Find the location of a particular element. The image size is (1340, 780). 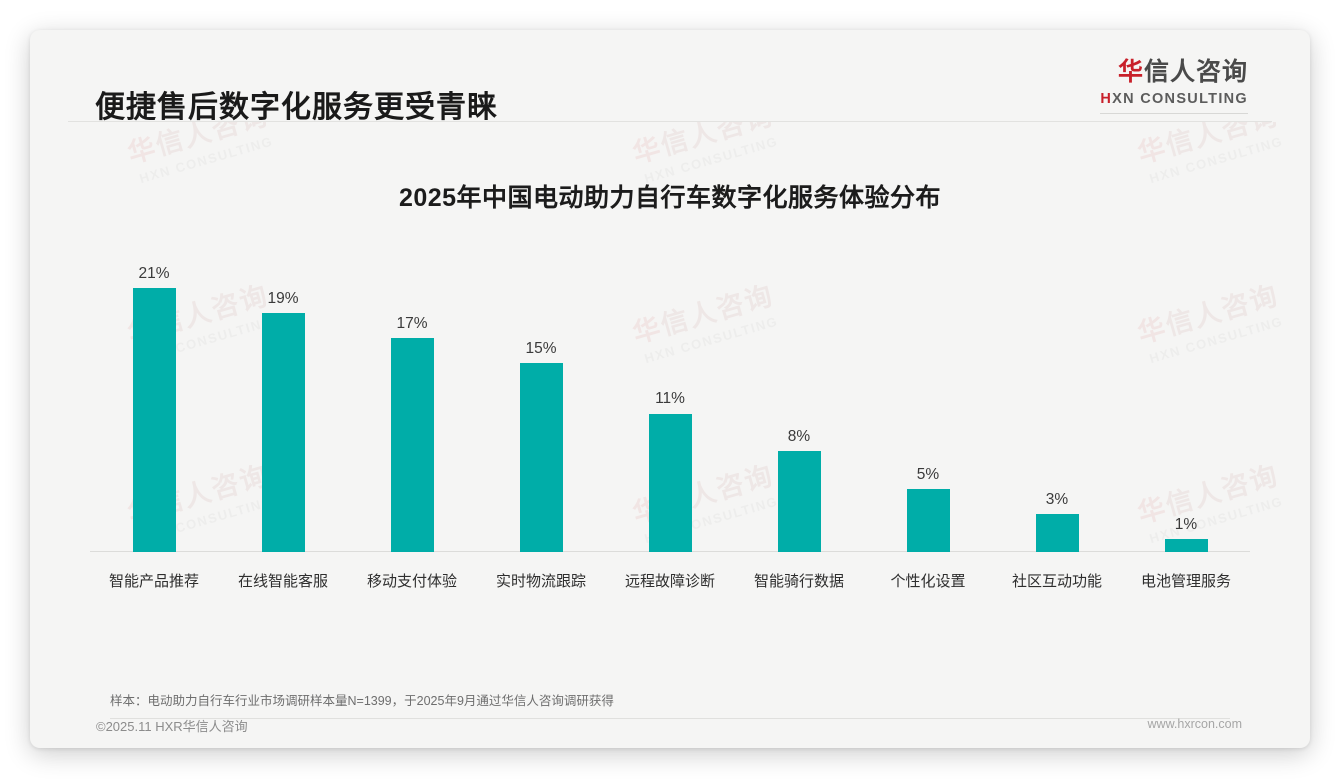

x-axis-tick-label: 社区互动功能 is located at coordinates (1056, 581).